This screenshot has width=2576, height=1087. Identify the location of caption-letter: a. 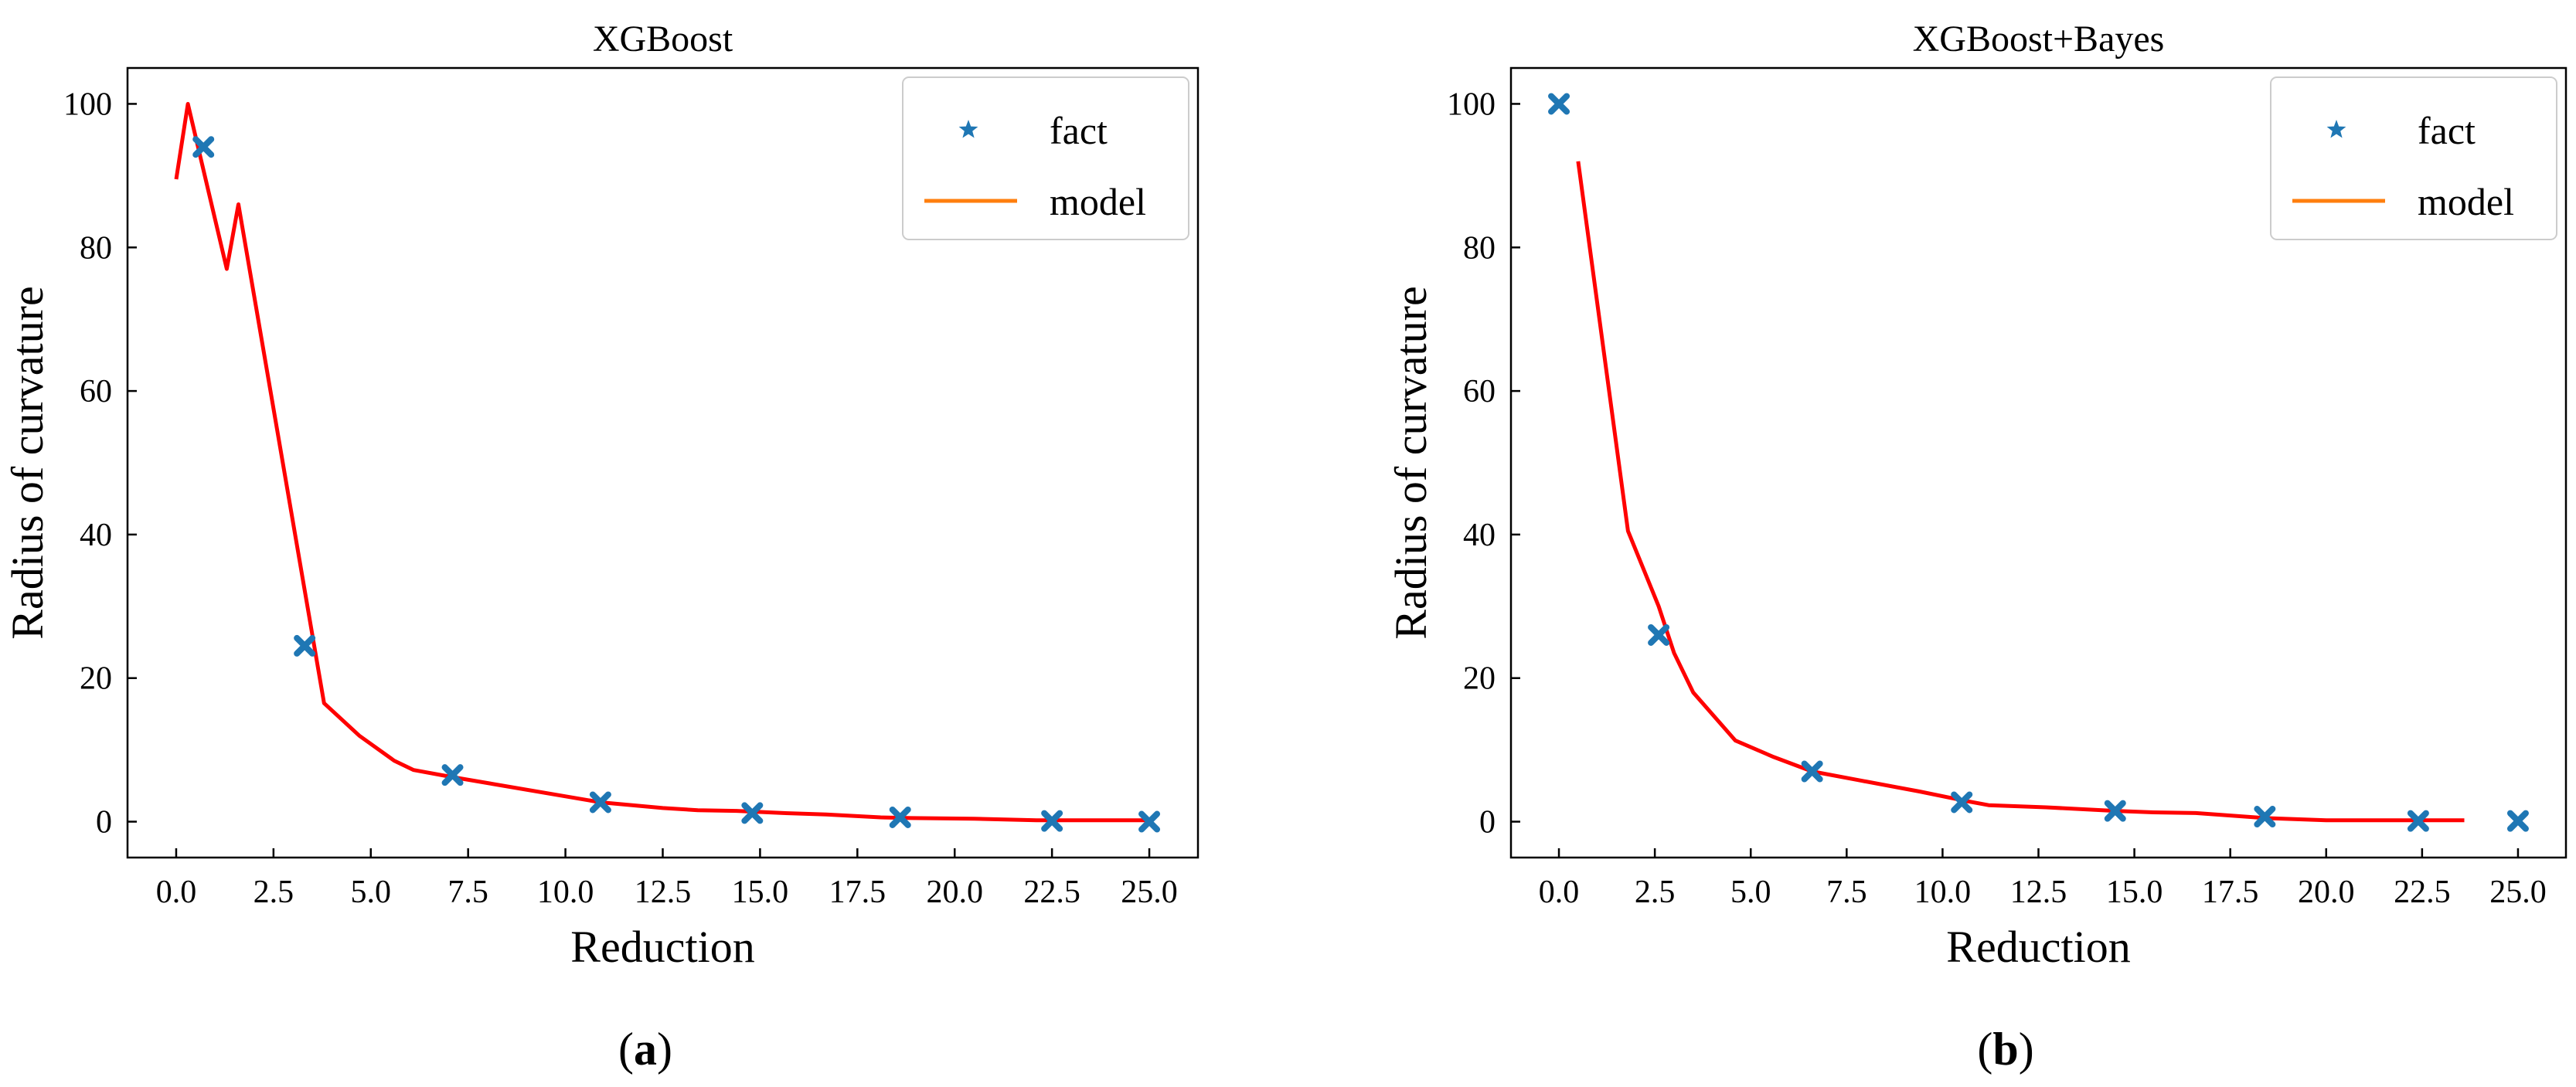
(645, 1049).